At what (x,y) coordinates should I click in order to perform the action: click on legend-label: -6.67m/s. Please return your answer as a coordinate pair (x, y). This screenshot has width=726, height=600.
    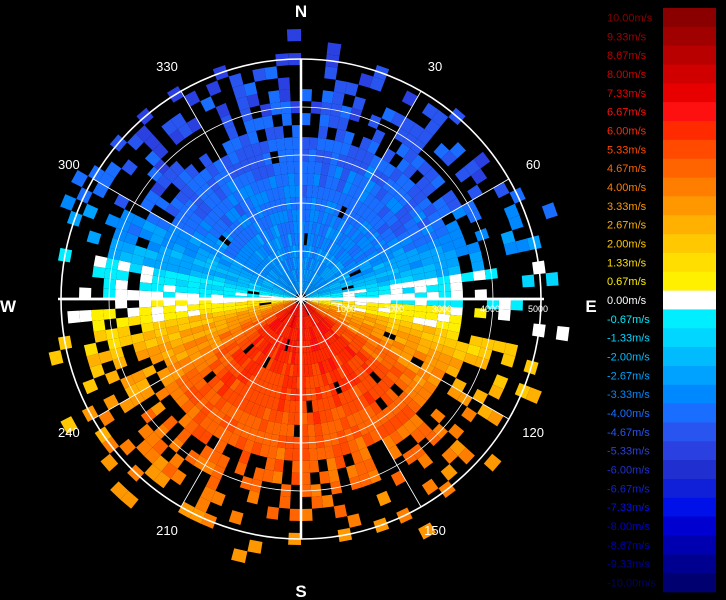
    Looking at the image, I should click on (628, 489).